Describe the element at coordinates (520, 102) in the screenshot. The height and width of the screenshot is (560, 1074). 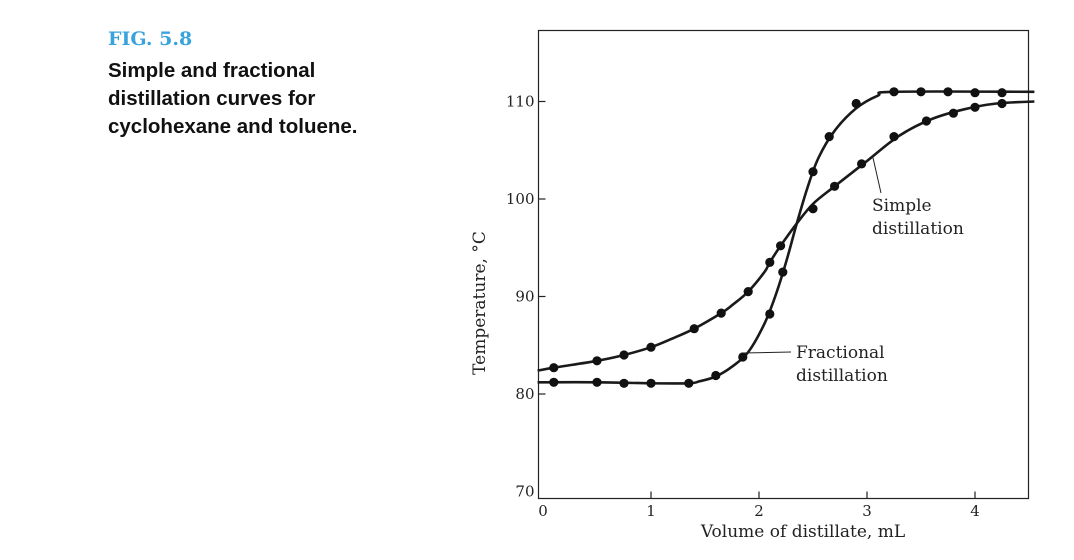
I see `y-tick-label-110: 110` at that location.